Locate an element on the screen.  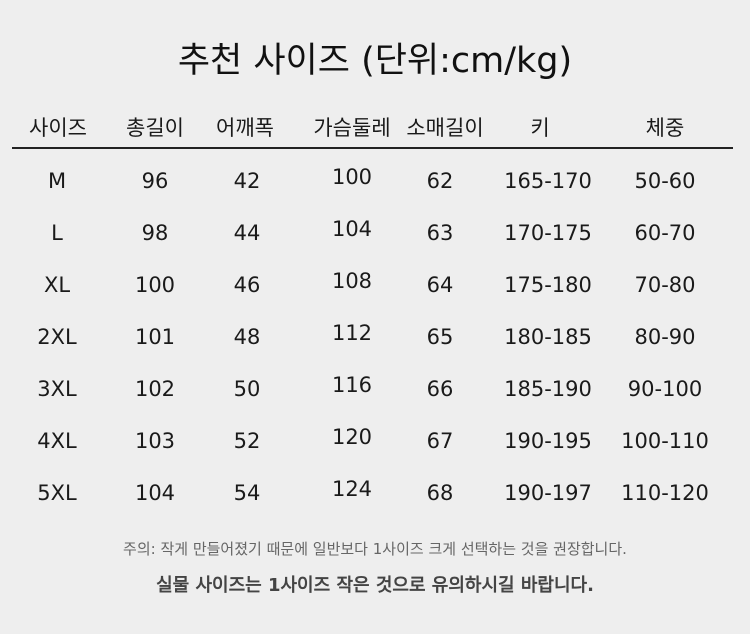
cell-total-length: 101 is located at coordinates (155, 337).